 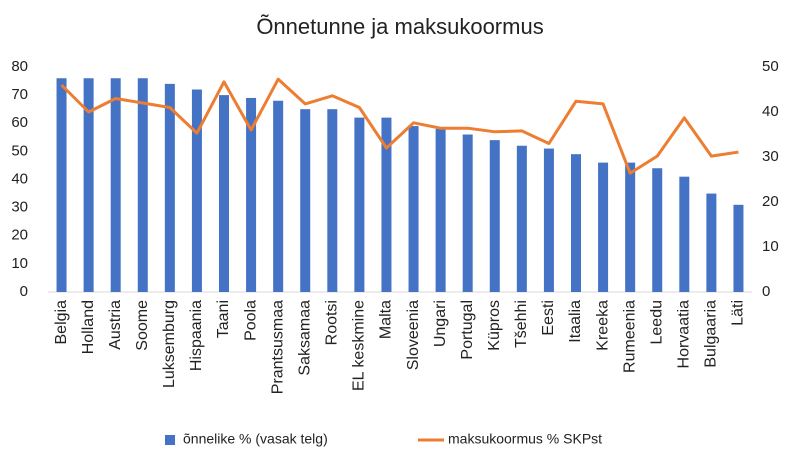 What do you see at coordinates (770, 111) in the screenshot?
I see `y2-tick-label: 40` at bounding box center [770, 111].